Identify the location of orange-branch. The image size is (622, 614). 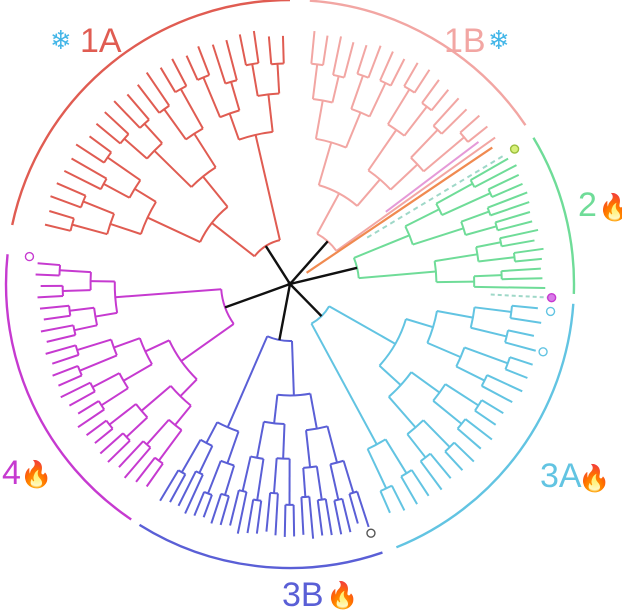
(399, 210).